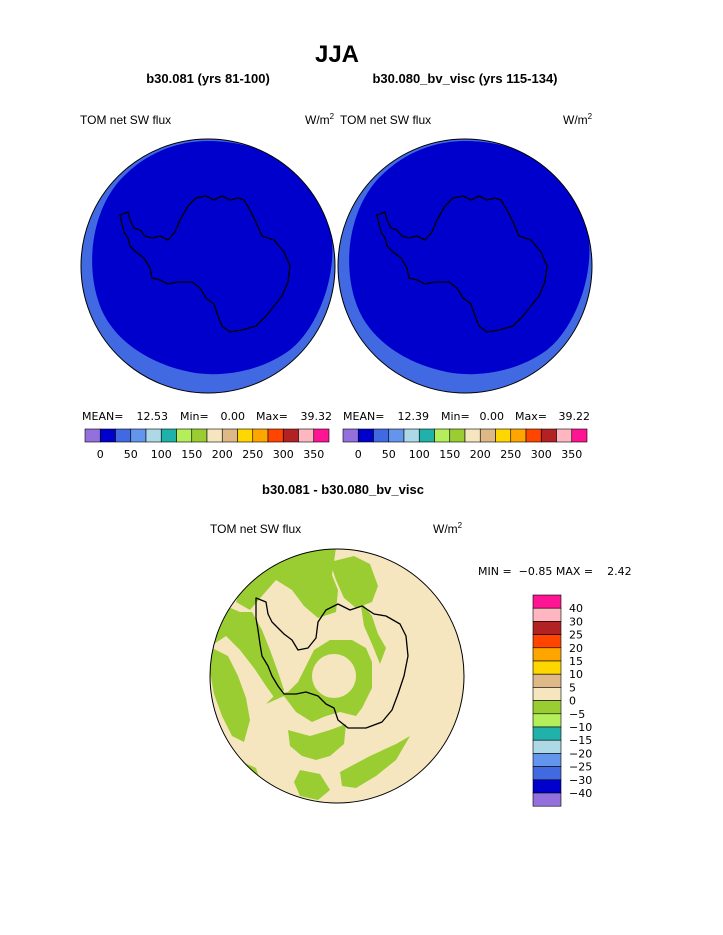 The width and height of the screenshot is (723, 935). What do you see at coordinates (419, 454) in the screenshot?
I see `panel-b-colorbar-tick-label: 100` at bounding box center [419, 454].